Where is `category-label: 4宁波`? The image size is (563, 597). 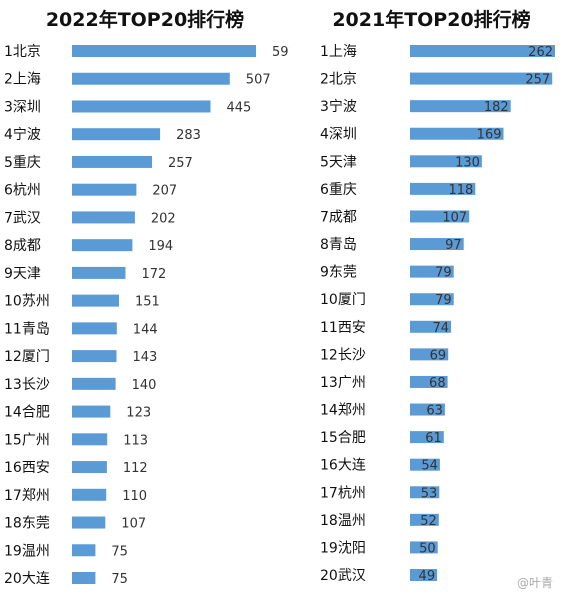
category-label: 4宁波 is located at coordinates (22, 134).